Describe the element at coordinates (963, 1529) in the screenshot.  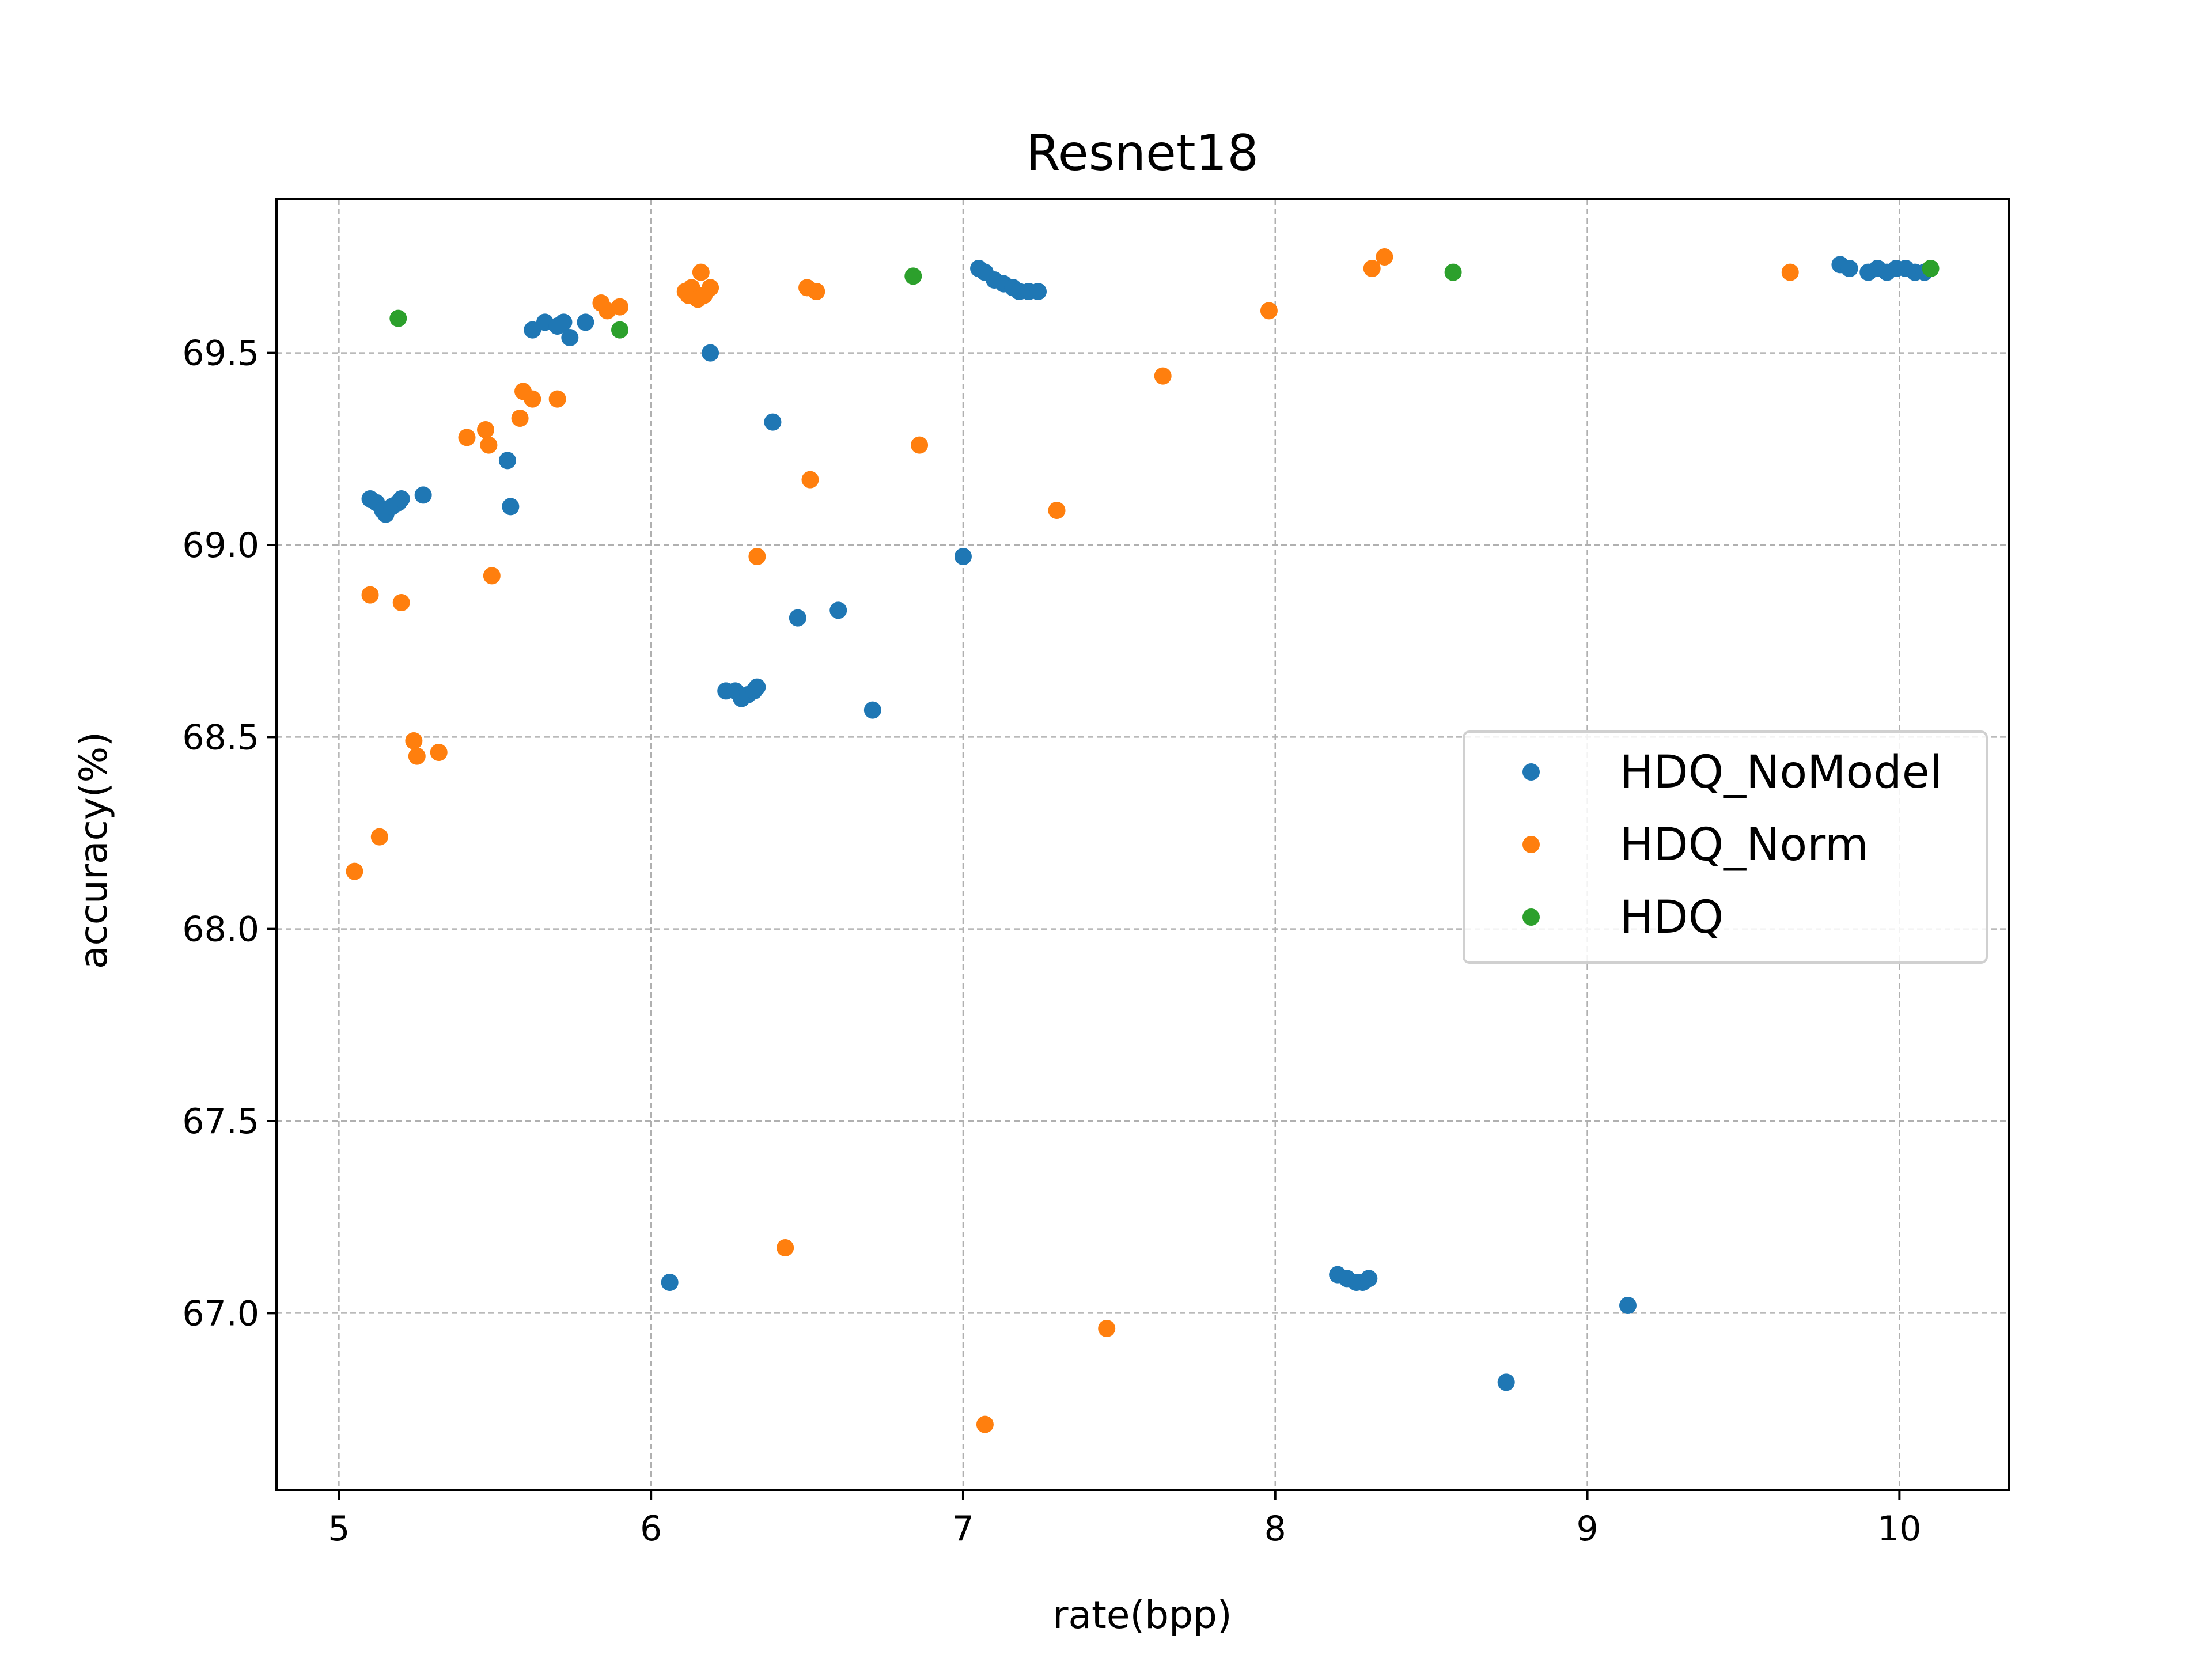
I see `x-tick-label: 7` at that location.